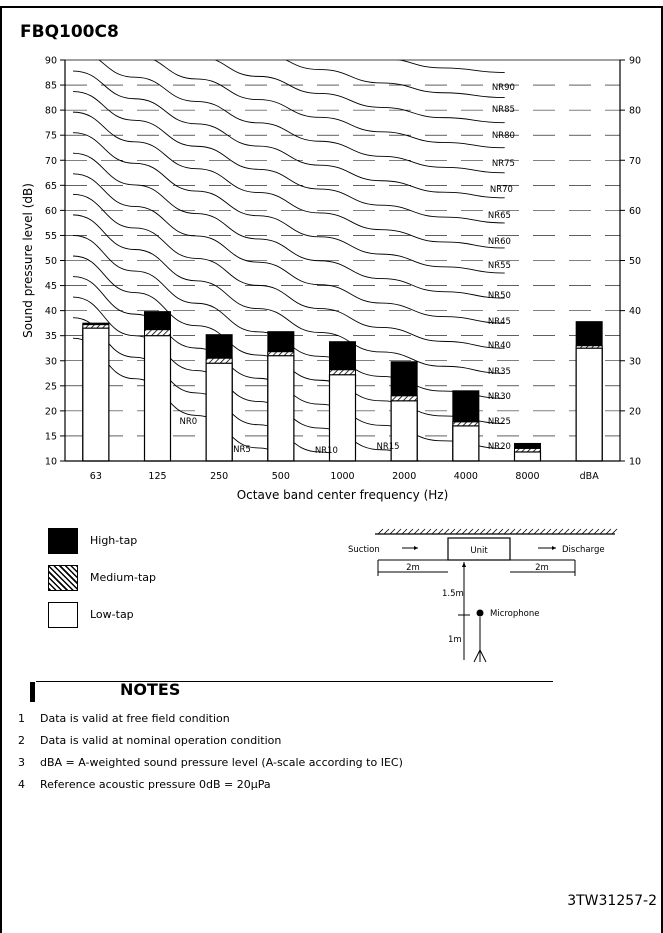 The width and height of the screenshot is (663, 933). What do you see at coordinates (157, 476) in the screenshot?
I see `x-tick-label: 125` at bounding box center [157, 476].